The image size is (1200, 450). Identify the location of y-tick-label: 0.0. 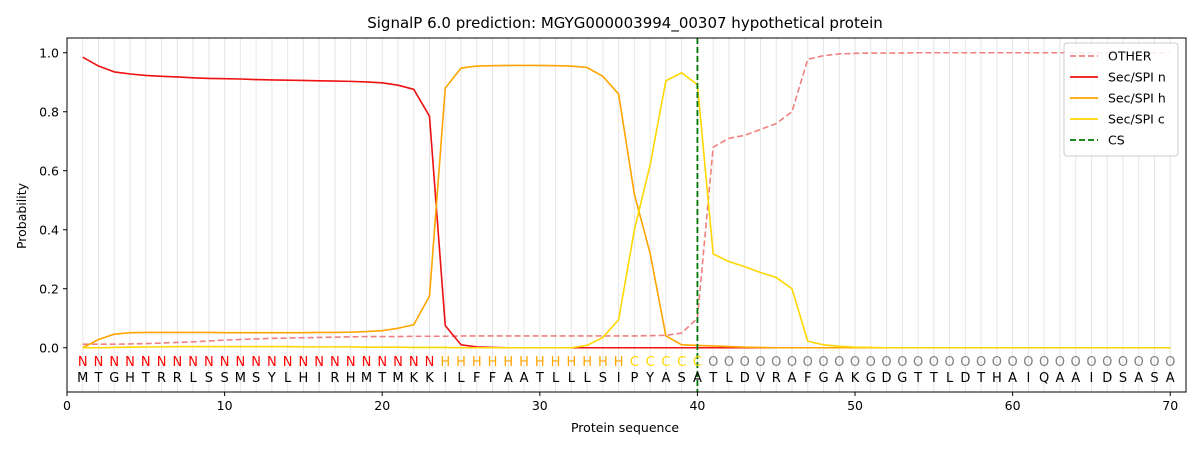
(49, 347).